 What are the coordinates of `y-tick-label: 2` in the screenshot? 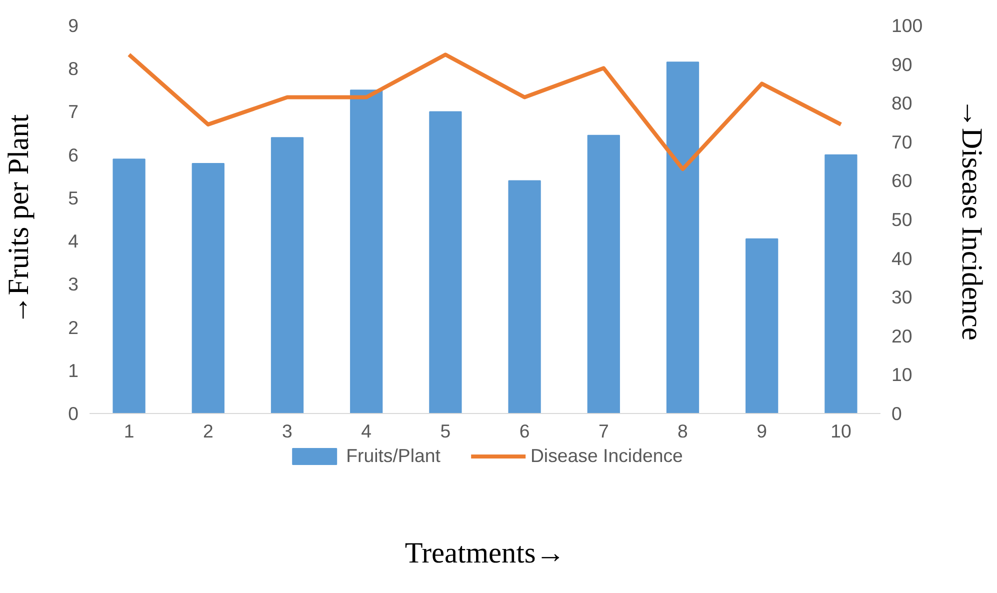 It's located at (73, 327).